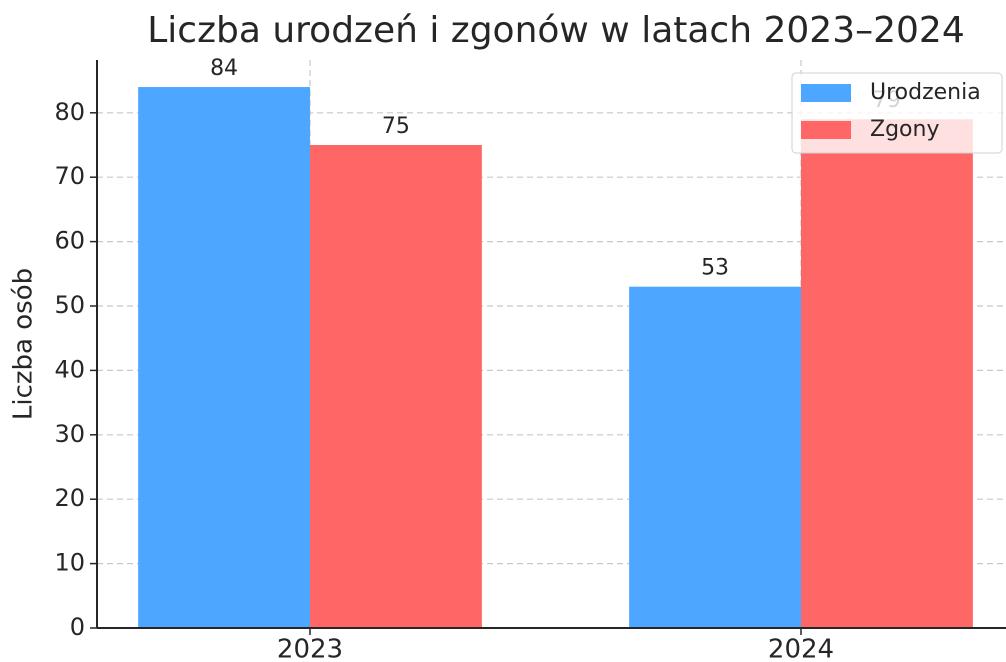 The height and width of the screenshot is (662, 1006). Describe the element at coordinates (897, 113) in the screenshot. I see `legend: Urodzenia Zgony` at that location.